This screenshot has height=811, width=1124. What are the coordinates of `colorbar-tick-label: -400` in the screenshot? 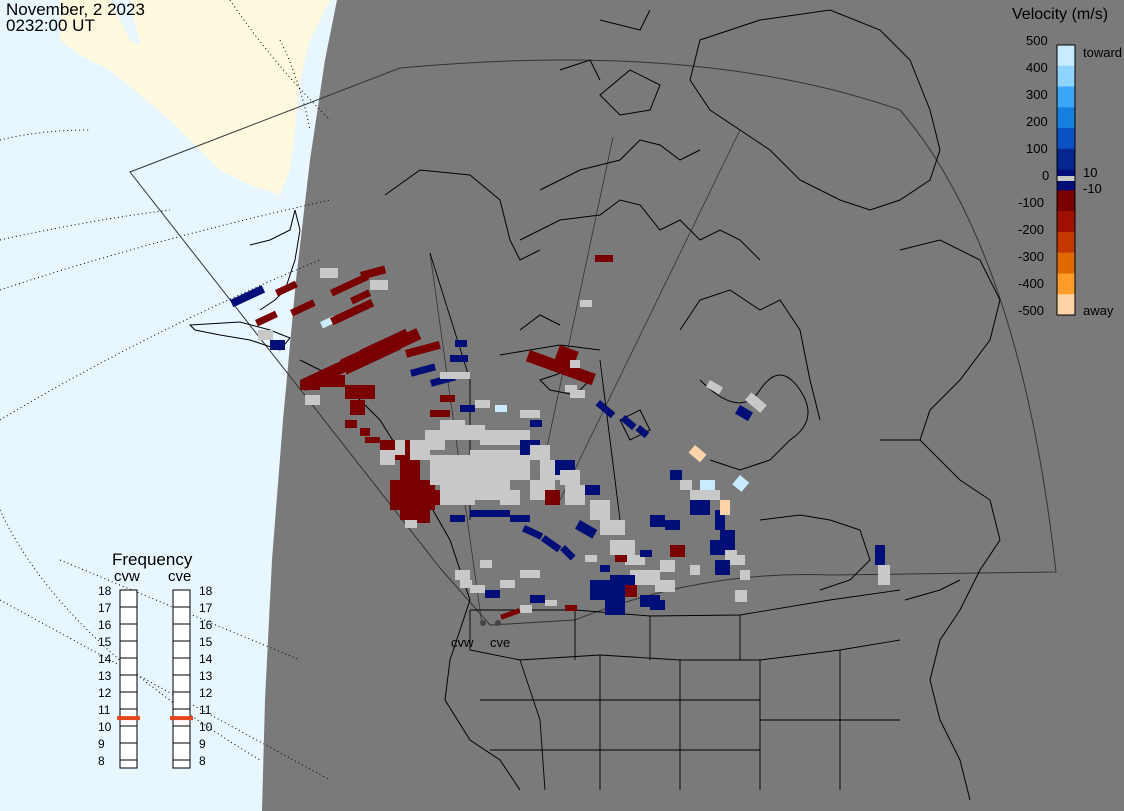 It's located at (1031, 283).